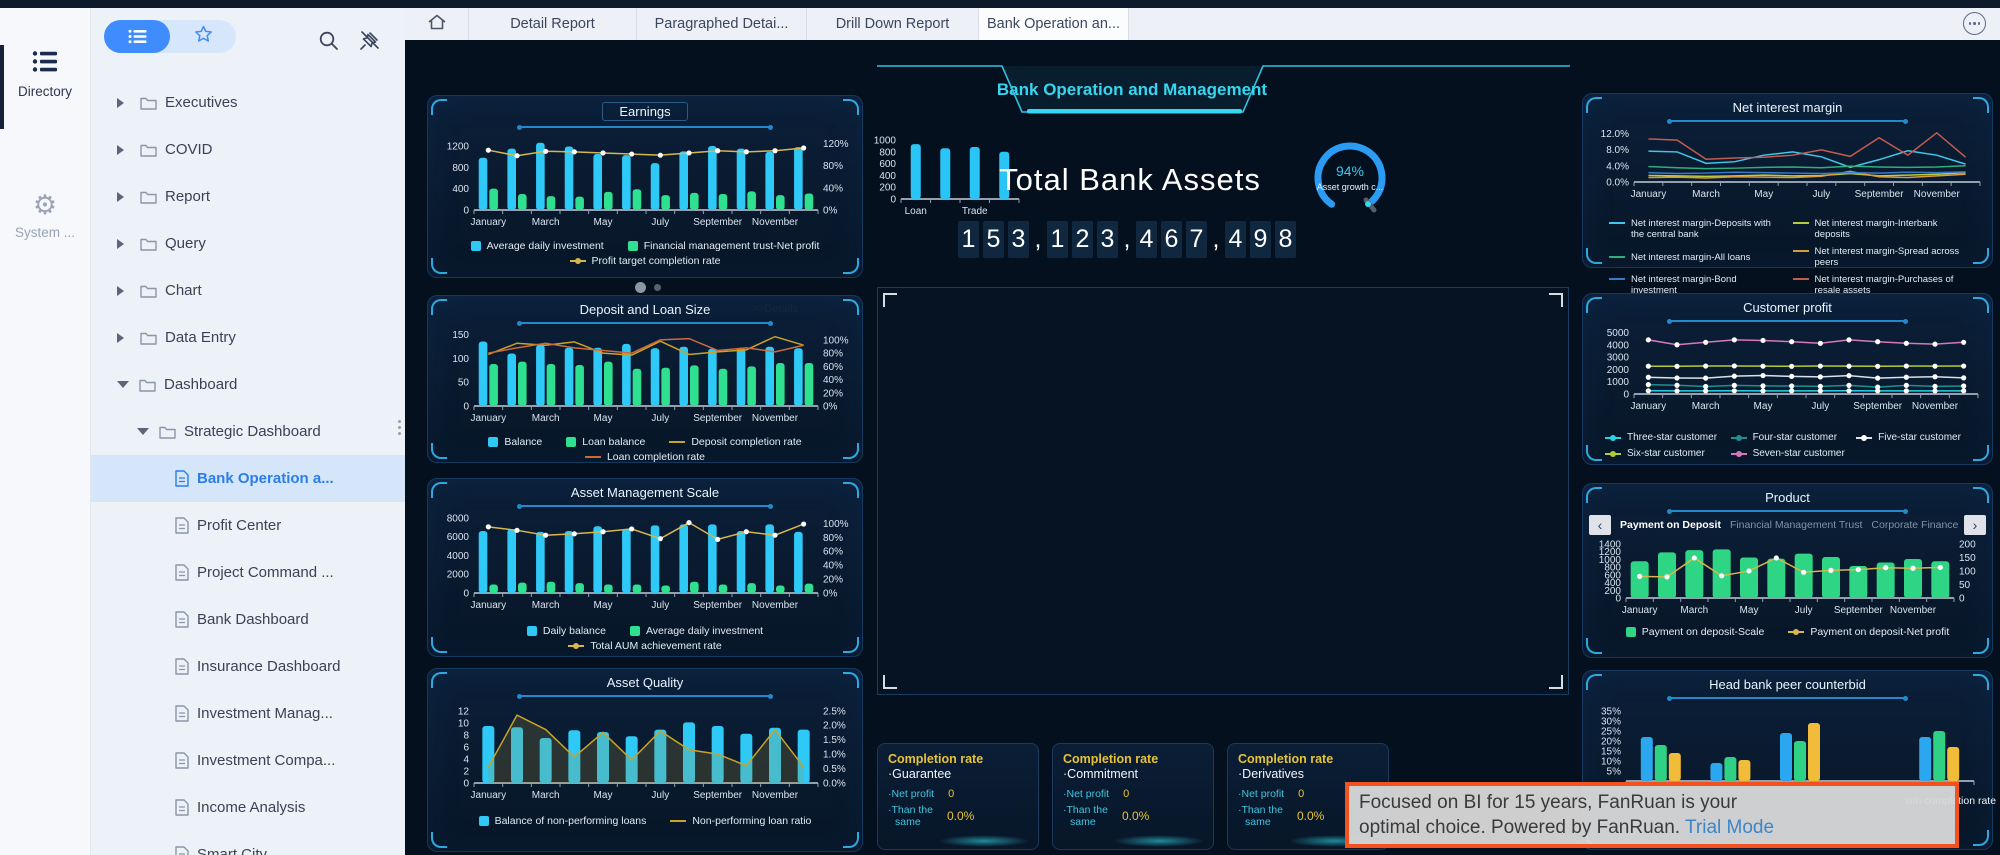 The height and width of the screenshot is (855, 2000). Describe the element at coordinates (1130, 179) in the screenshot. I see `total-assets-label: Total Bank Assets` at that location.